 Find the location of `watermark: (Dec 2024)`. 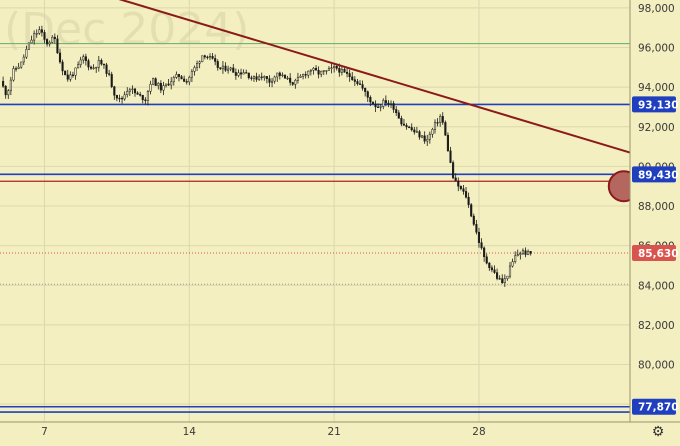

watermark: (Dec 2024) is located at coordinates (126, 29).